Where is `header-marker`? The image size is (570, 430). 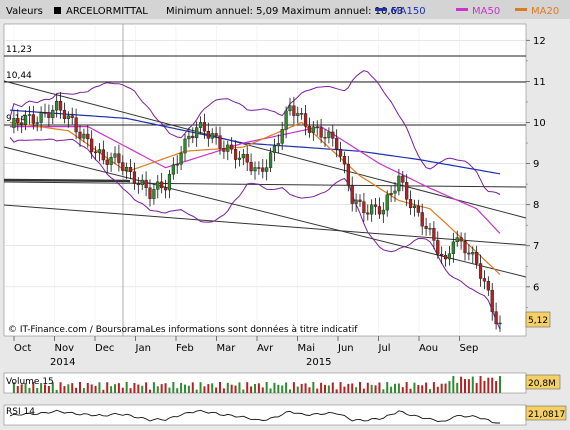 header-marker is located at coordinates (57, 10).